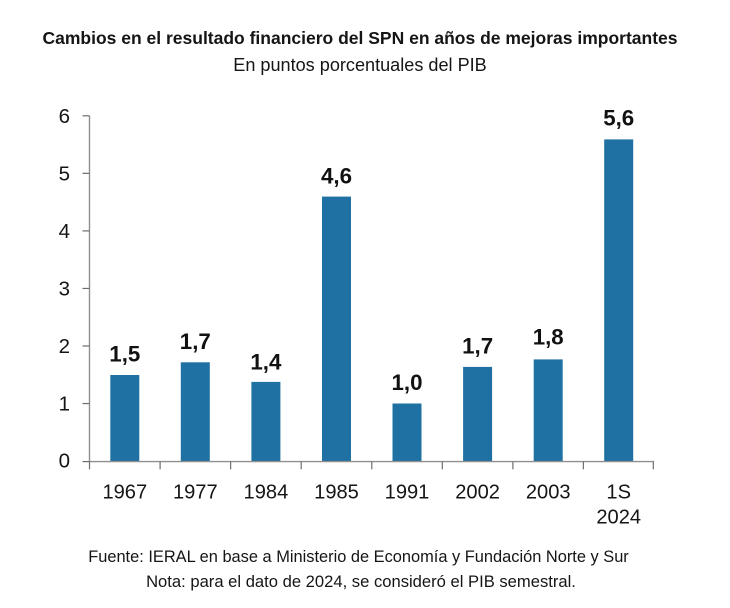  What do you see at coordinates (336, 175) in the screenshot?
I see `svg-text: 4,6` at bounding box center [336, 175].